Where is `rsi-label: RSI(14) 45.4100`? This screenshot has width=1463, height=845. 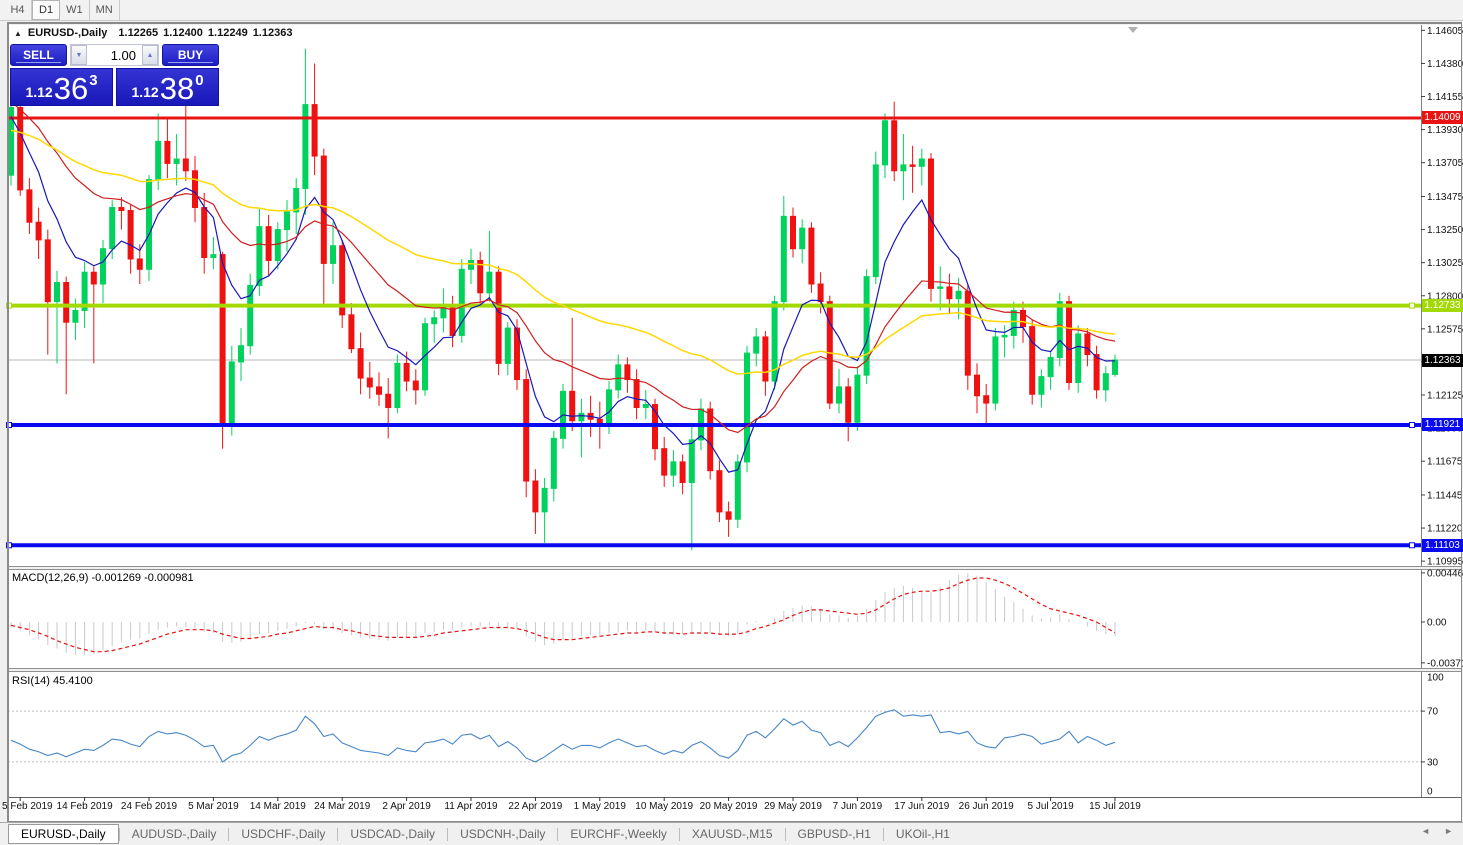
rsi-label: RSI(14) 45.4100 is located at coordinates (52, 681).